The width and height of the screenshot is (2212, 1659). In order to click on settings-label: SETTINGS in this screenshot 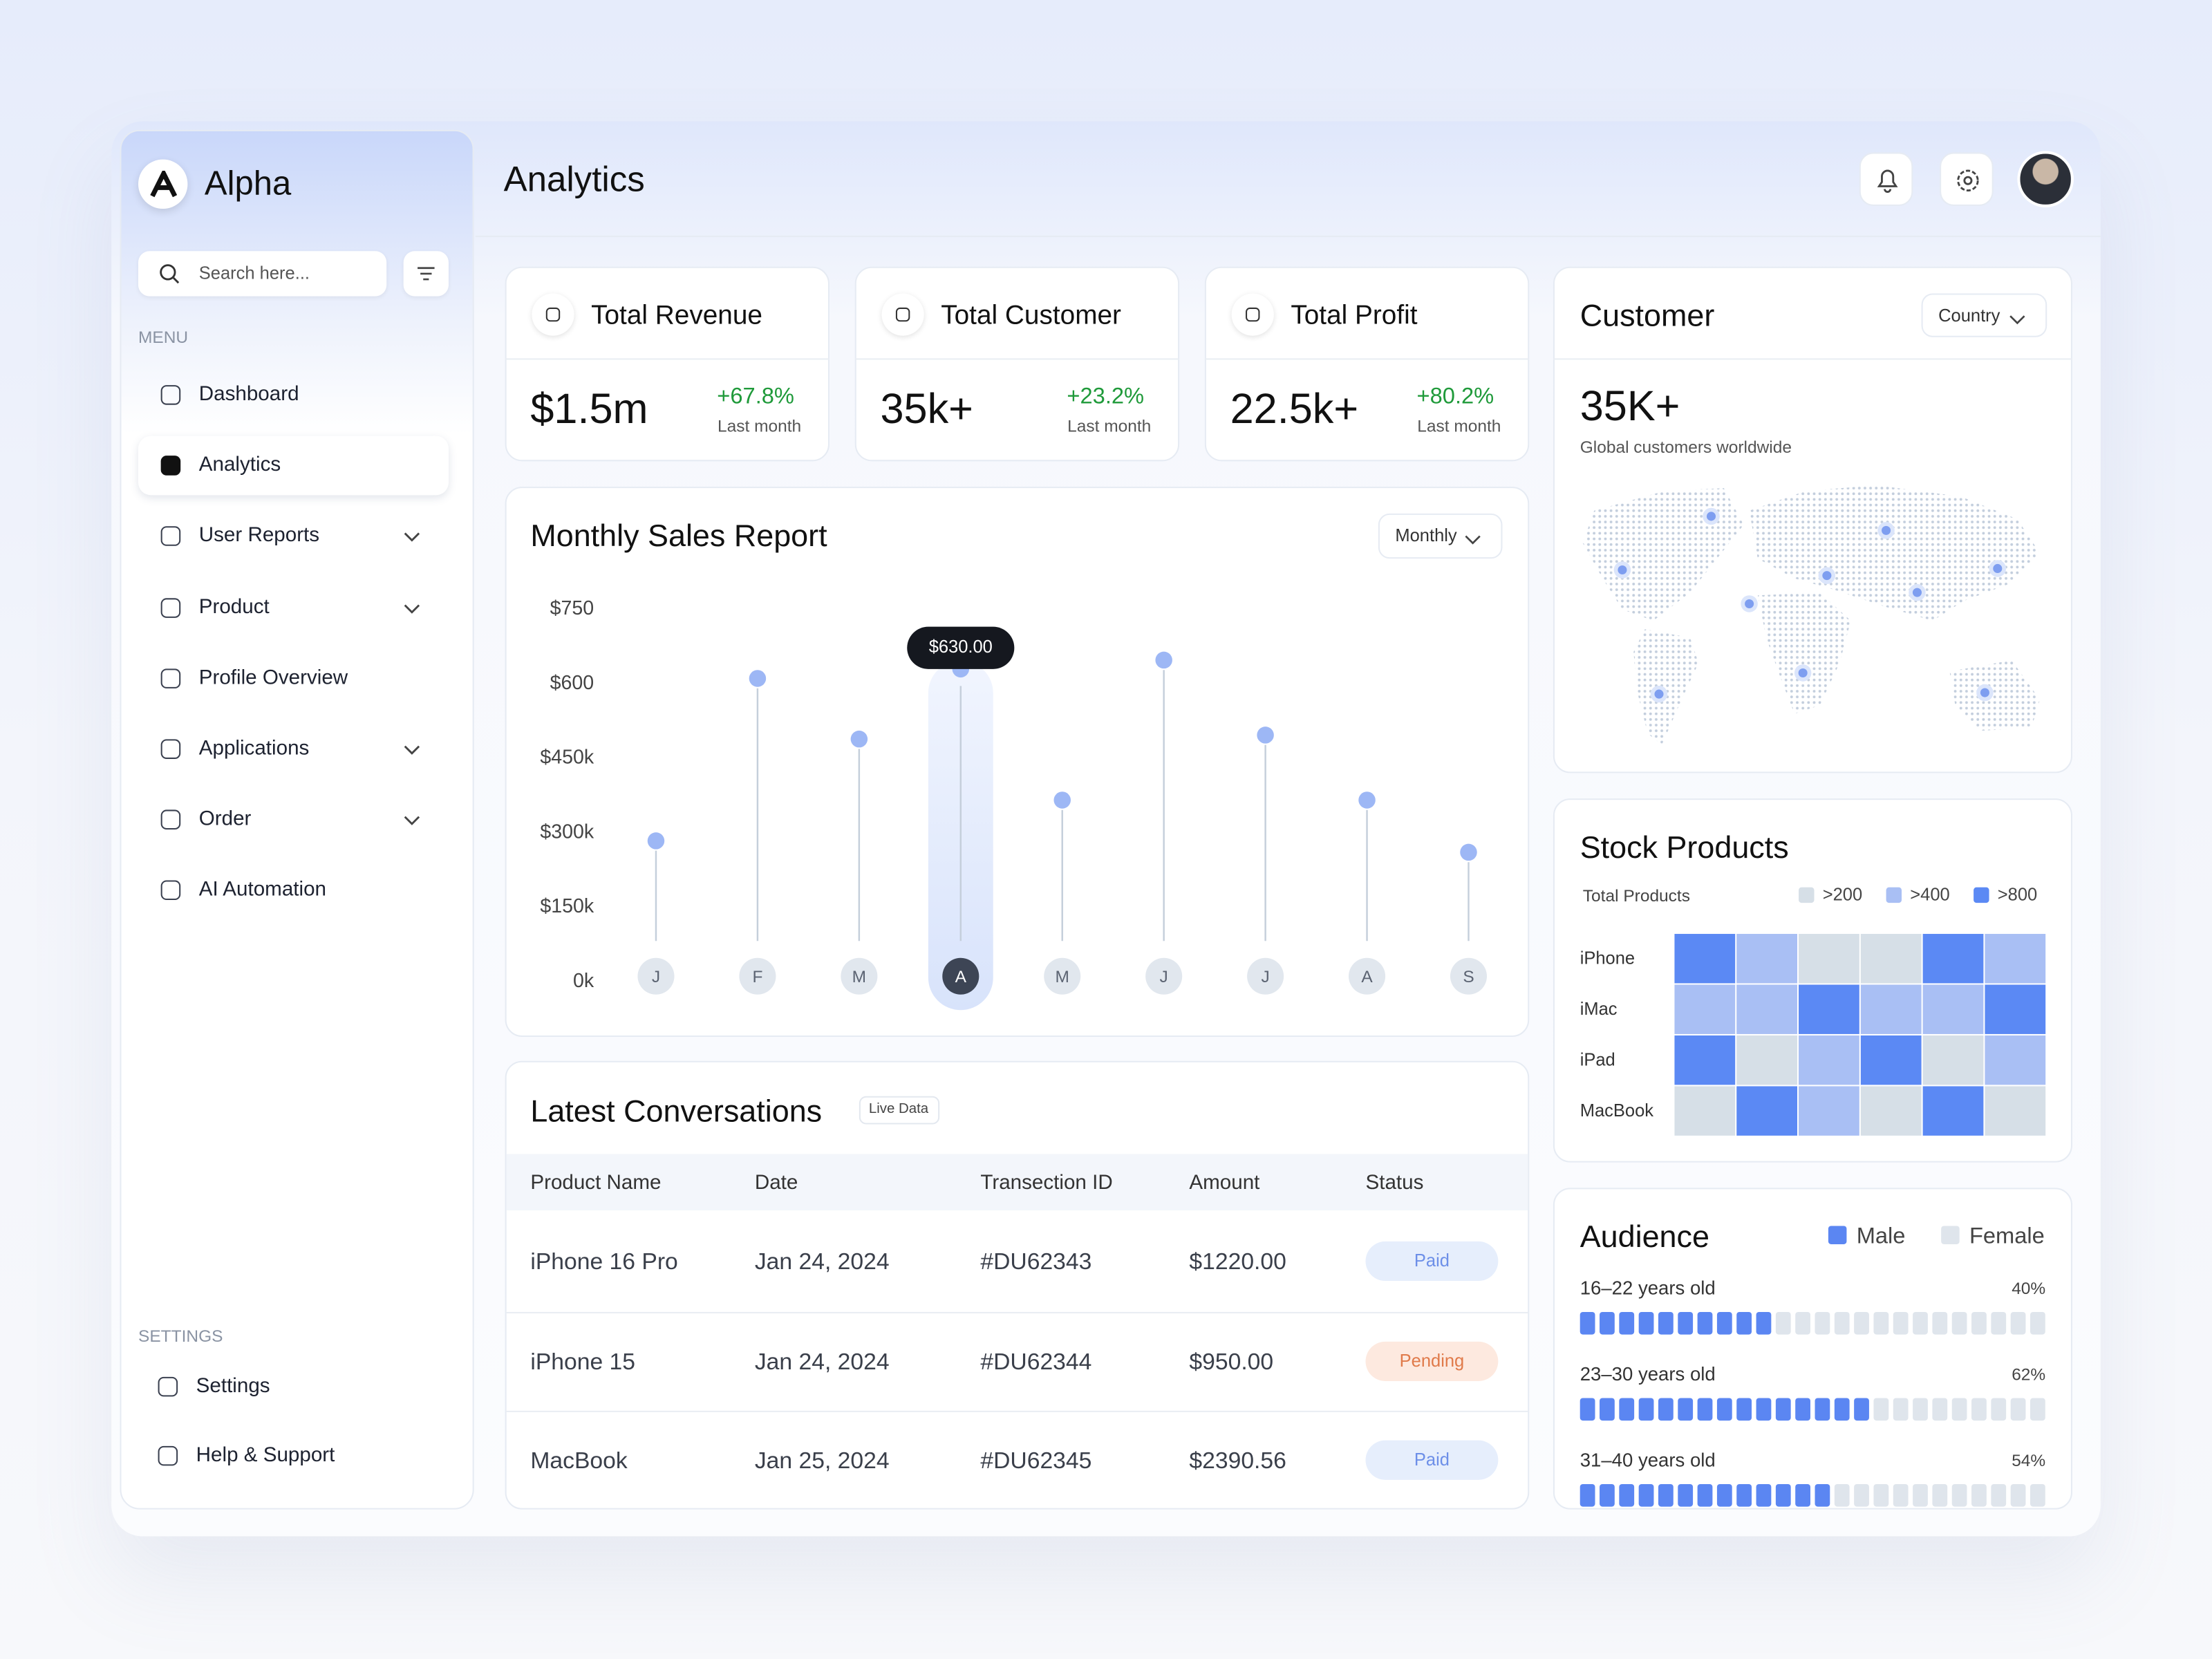, I will do `click(180, 1336)`.